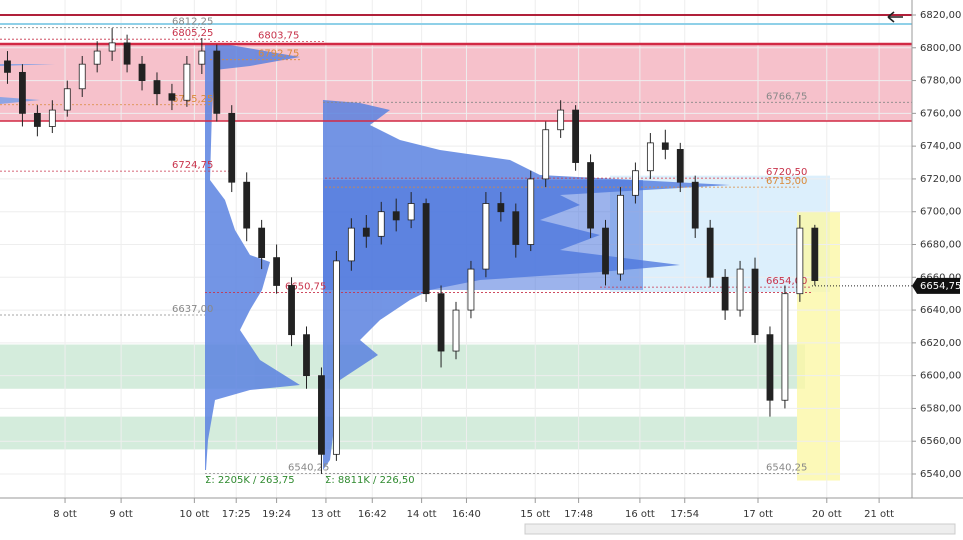 This screenshot has height=540, width=963. What do you see at coordinates (940, 81) in the screenshot?
I see `y-tick-label: 6780,00` at bounding box center [940, 81].